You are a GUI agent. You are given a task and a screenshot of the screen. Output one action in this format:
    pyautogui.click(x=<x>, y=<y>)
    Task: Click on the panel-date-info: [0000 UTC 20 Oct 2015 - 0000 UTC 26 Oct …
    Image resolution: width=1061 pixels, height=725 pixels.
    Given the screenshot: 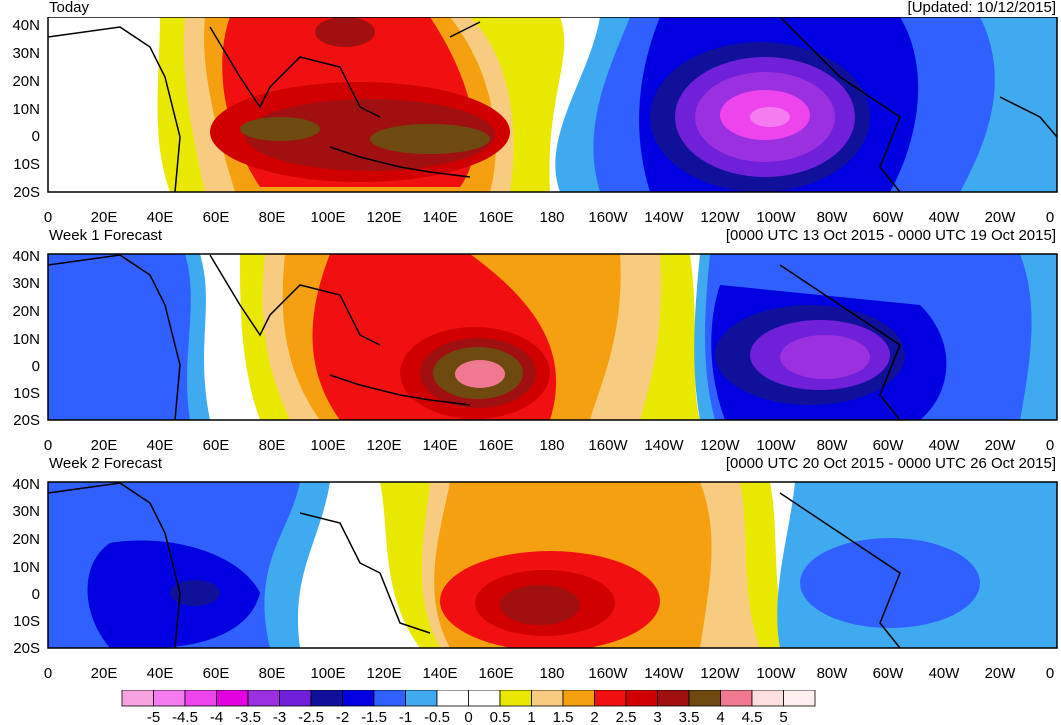 What is the action you would take?
    pyautogui.click(x=890, y=463)
    